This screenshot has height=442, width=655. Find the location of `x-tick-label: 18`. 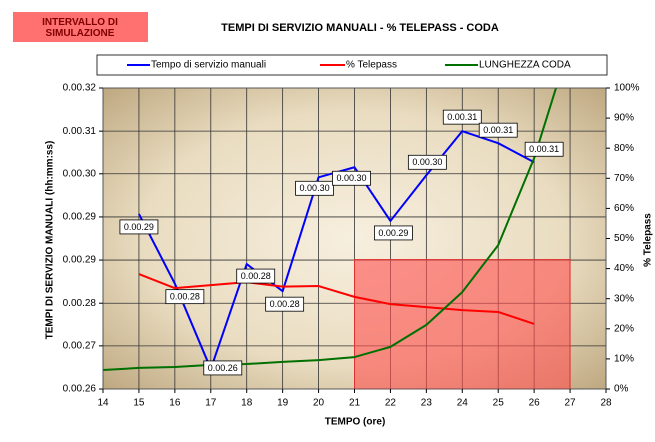

x-tick-label: 18 is located at coordinates (247, 403).